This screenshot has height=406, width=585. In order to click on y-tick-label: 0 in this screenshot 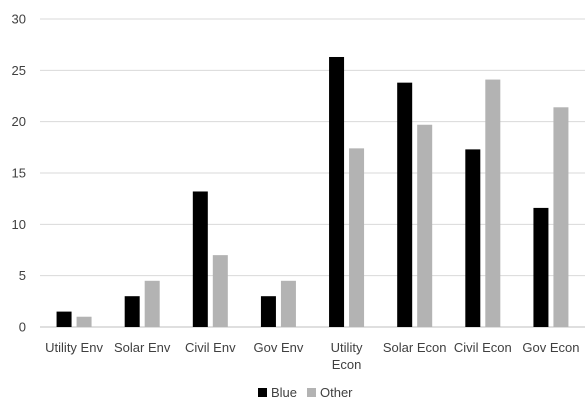, I will do `click(22, 327)`.